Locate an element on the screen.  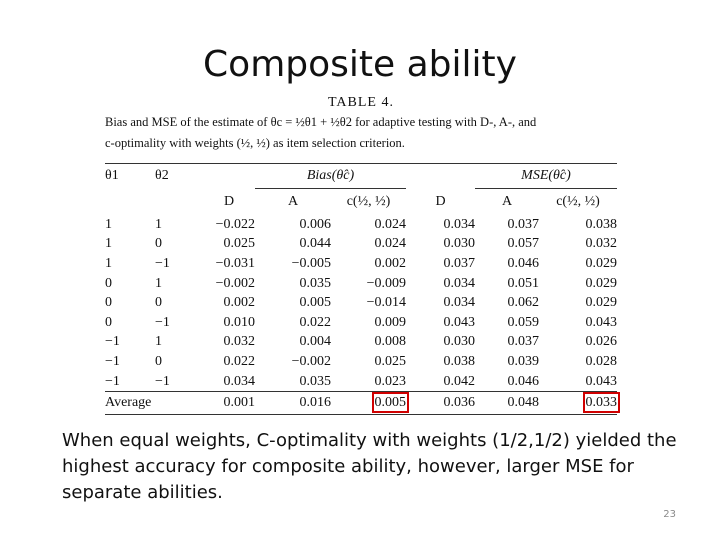
group-header-bias: Bias(θ̂c) is located at coordinates (330, 176).